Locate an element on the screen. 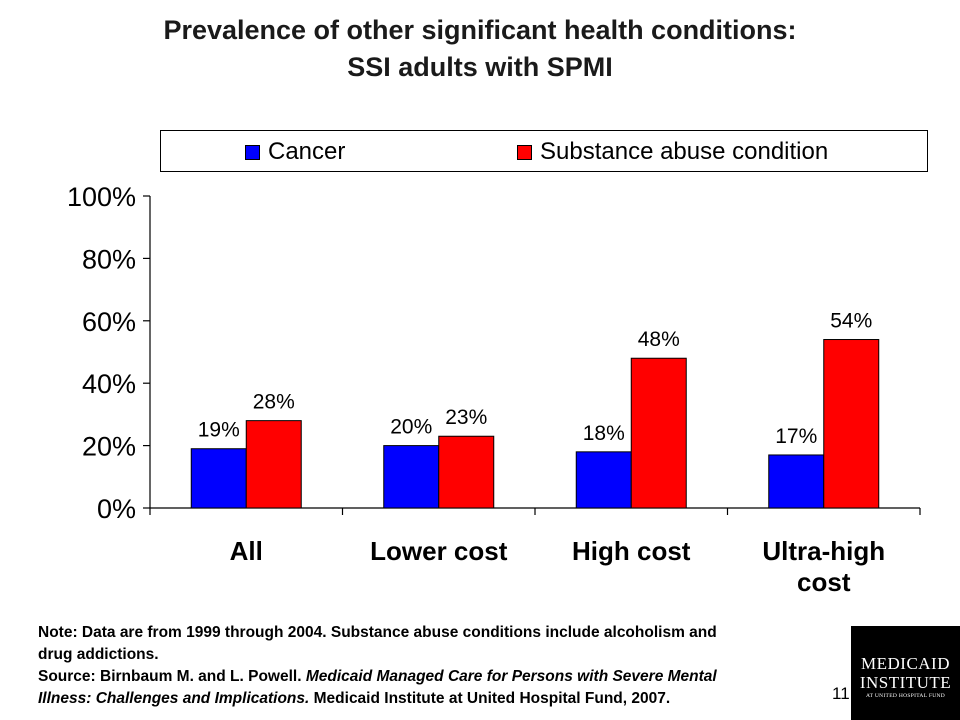 Image resolution: width=960 pixels, height=720 pixels. data-label: 28% is located at coordinates (274, 402).